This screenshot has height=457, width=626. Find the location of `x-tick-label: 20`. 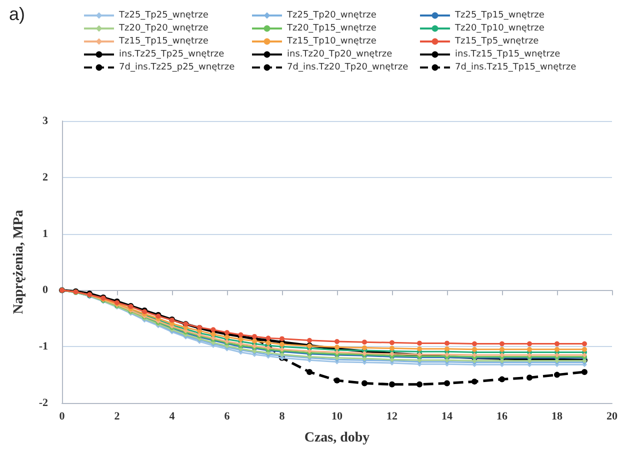

x-tick-label: 20 is located at coordinates (612, 416).